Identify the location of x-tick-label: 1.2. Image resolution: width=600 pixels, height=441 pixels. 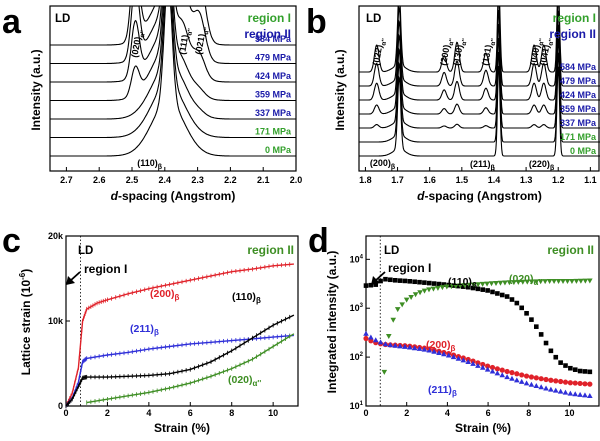
(558, 180).